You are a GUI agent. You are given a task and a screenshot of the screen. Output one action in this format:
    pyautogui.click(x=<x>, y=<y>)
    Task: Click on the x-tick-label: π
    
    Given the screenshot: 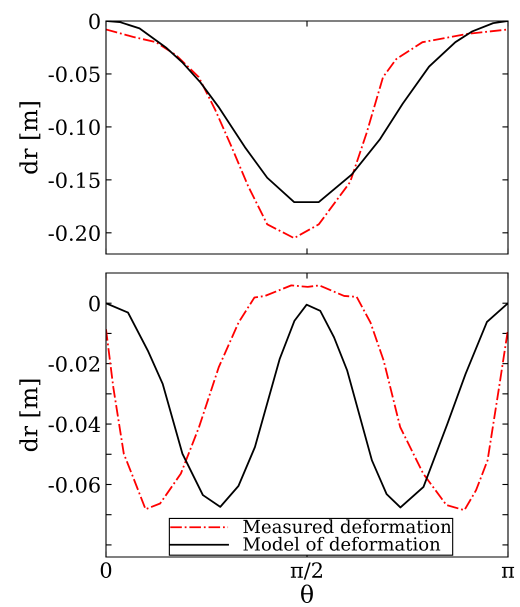 What is the action you would take?
    pyautogui.click(x=508, y=572)
    